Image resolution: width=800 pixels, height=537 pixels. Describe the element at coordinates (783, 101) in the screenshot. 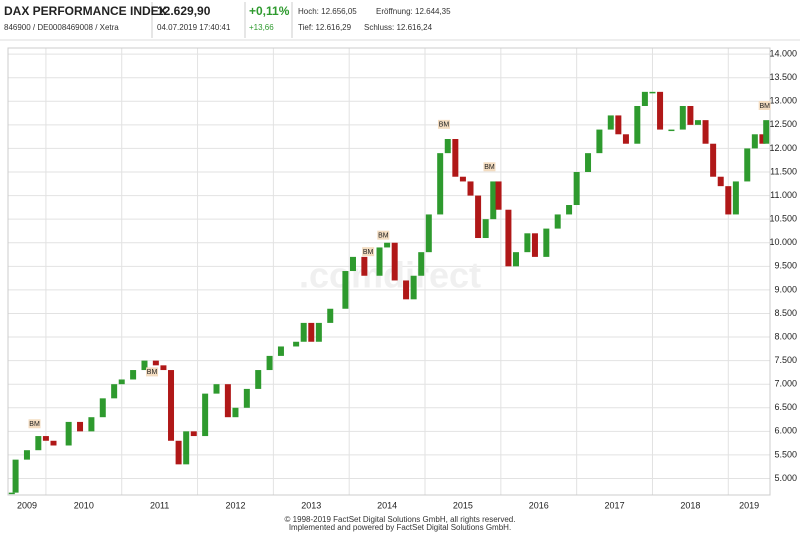

I see `y-tick-label: 13.000` at that location.